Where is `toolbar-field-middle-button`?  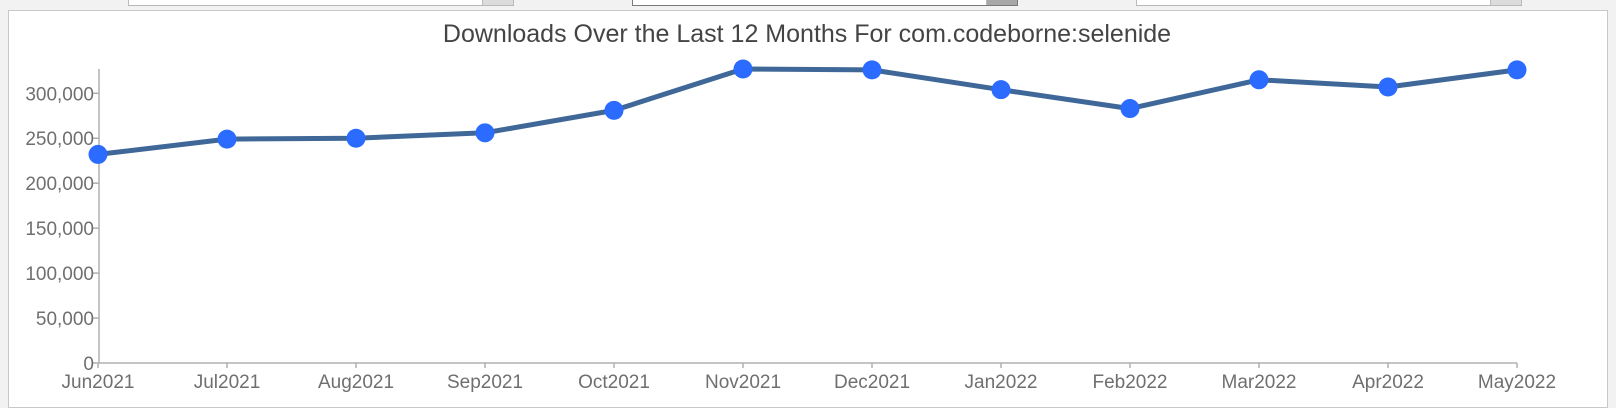 toolbar-field-middle-button is located at coordinates (1001, 2).